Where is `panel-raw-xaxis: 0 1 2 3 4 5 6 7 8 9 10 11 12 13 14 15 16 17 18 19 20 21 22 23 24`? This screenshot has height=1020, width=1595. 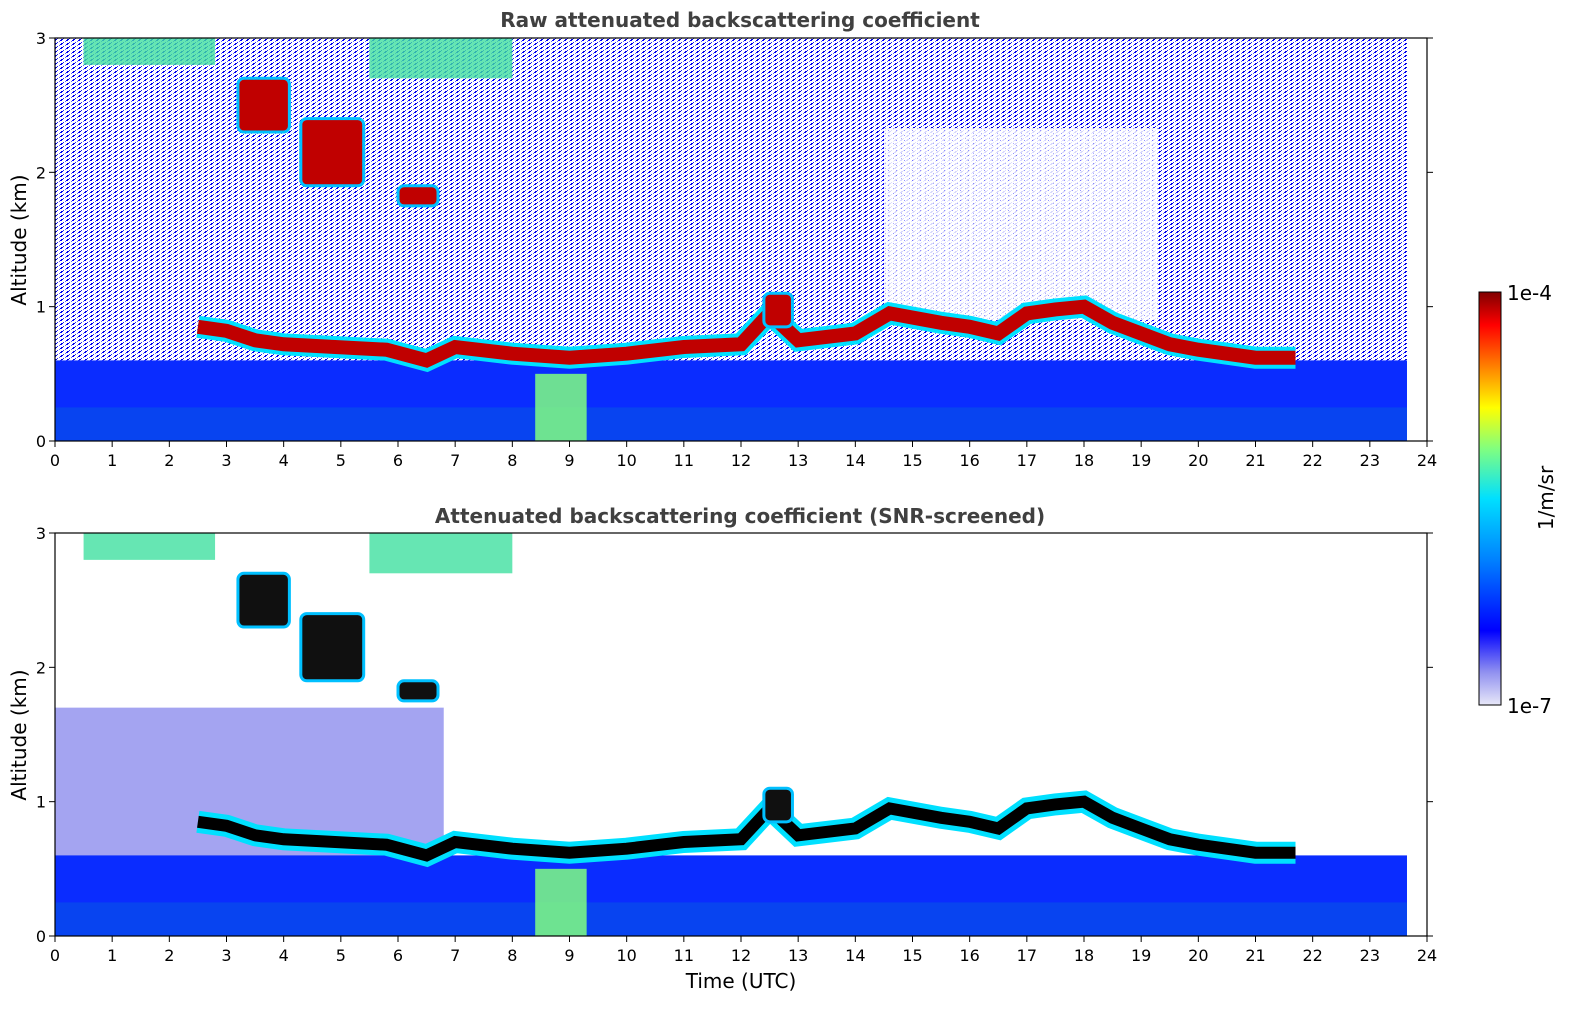 panel-raw-xaxis: 0 1 2 3 4 5 6 7 8 9 10 11 12 13 14 15 16 17 18 19 20 21 22 23 24 is located at coordinates (743, 455).